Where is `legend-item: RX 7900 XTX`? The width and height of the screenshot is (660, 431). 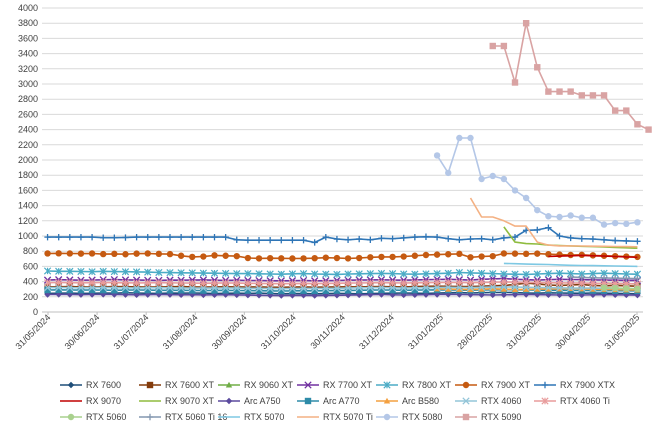
legend-item: RX 7900 XTX is located at coordinates (574, 385).